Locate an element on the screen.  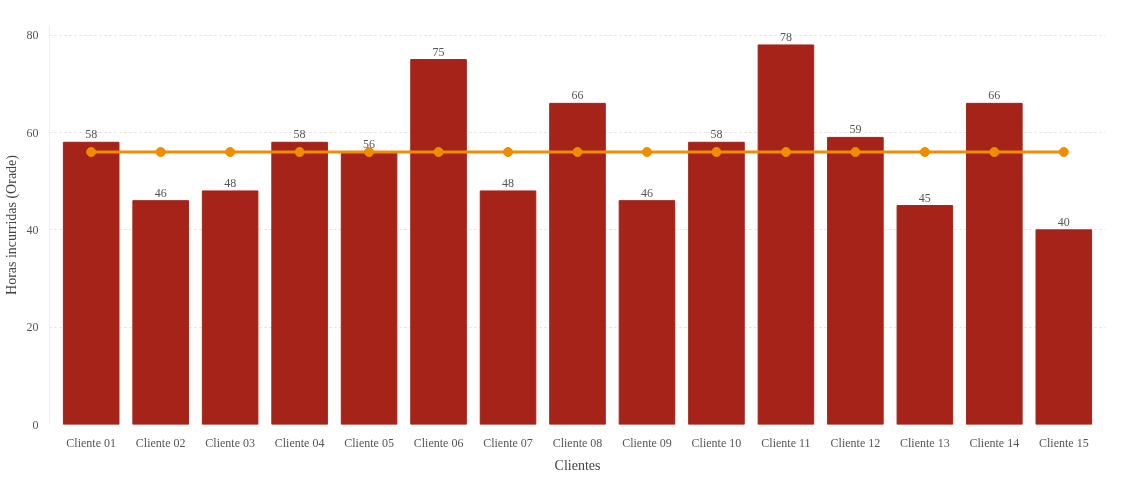
y-tick-label: 60 is located at coordinates (32, 132).